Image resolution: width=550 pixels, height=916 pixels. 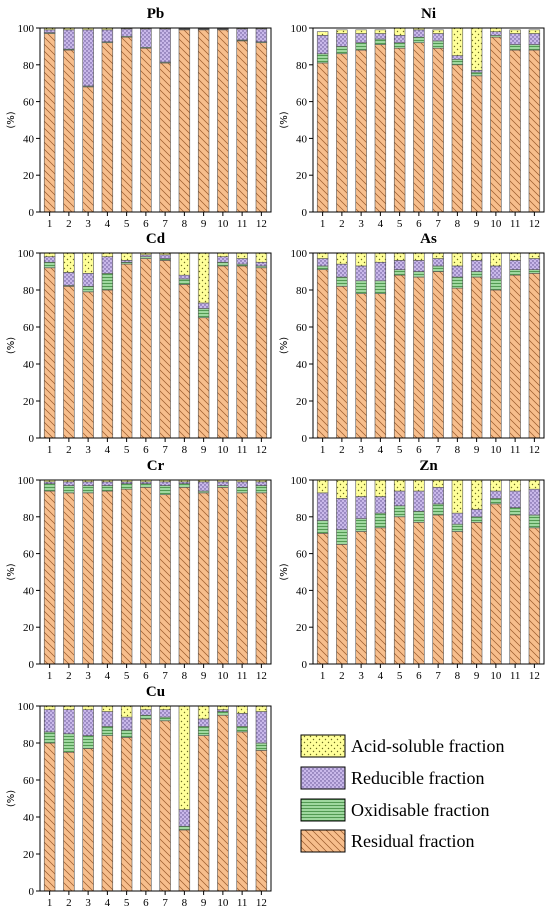 I want to click on legend-item-acid-soluble: Acid-soluble fraction, so click(x=402, y=746).